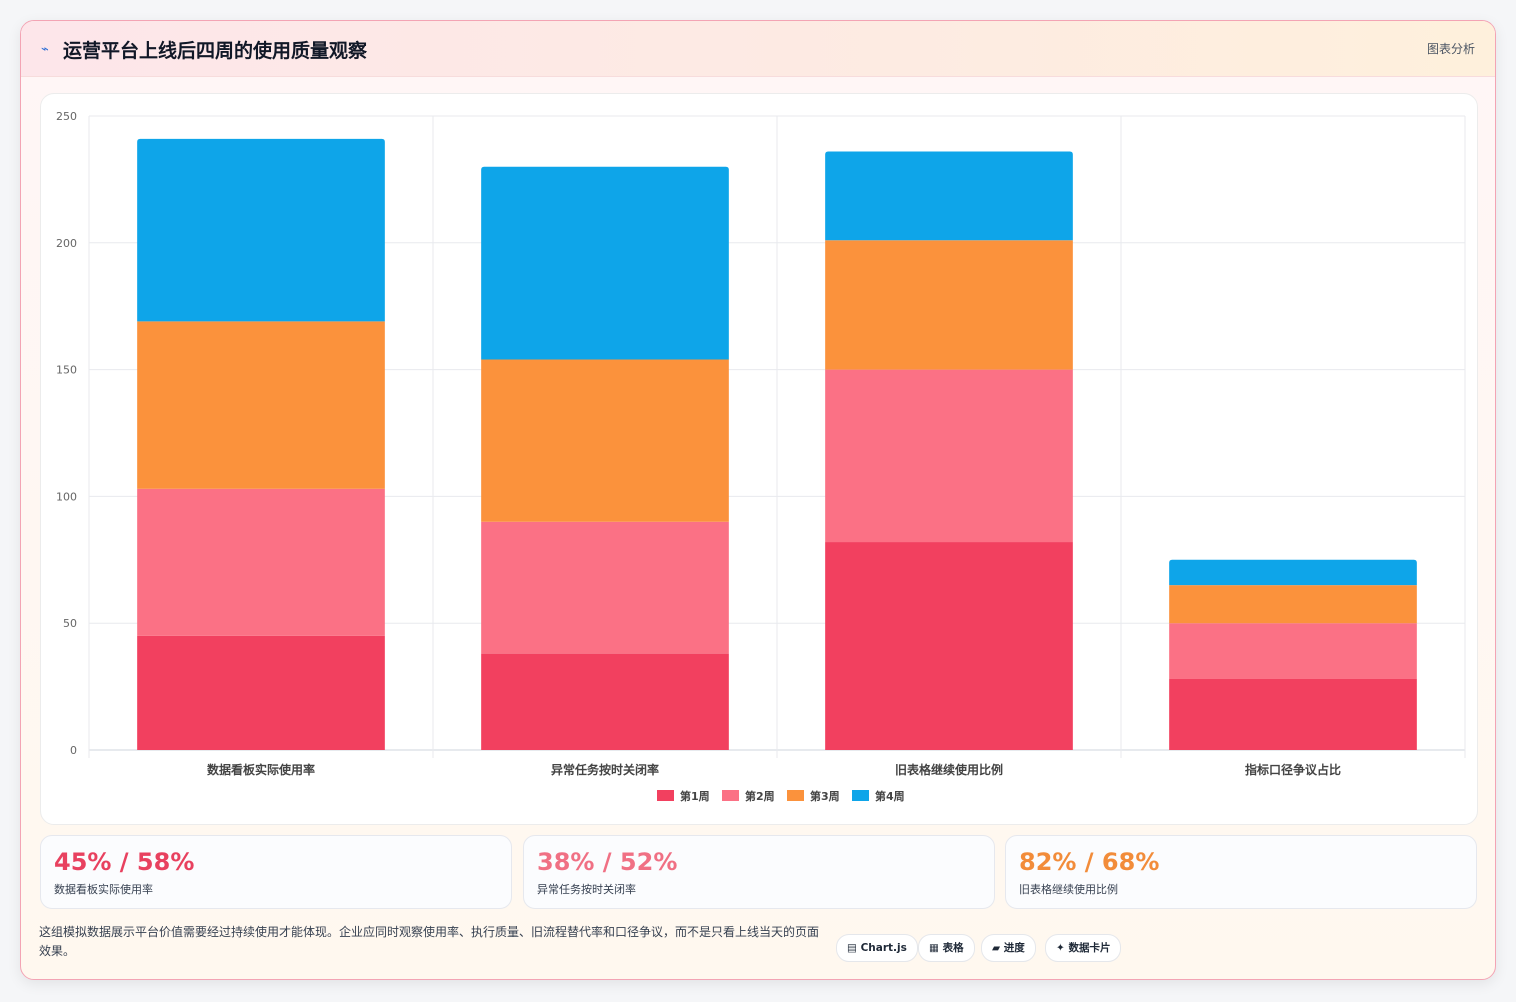 The image size is (1516, 1002). What do you see at coordinates (759, 872) in the screenshot?
I see `stat-card-2: 38% / 52% 异常任务按时关闭率` at bounding box center [759, 872].